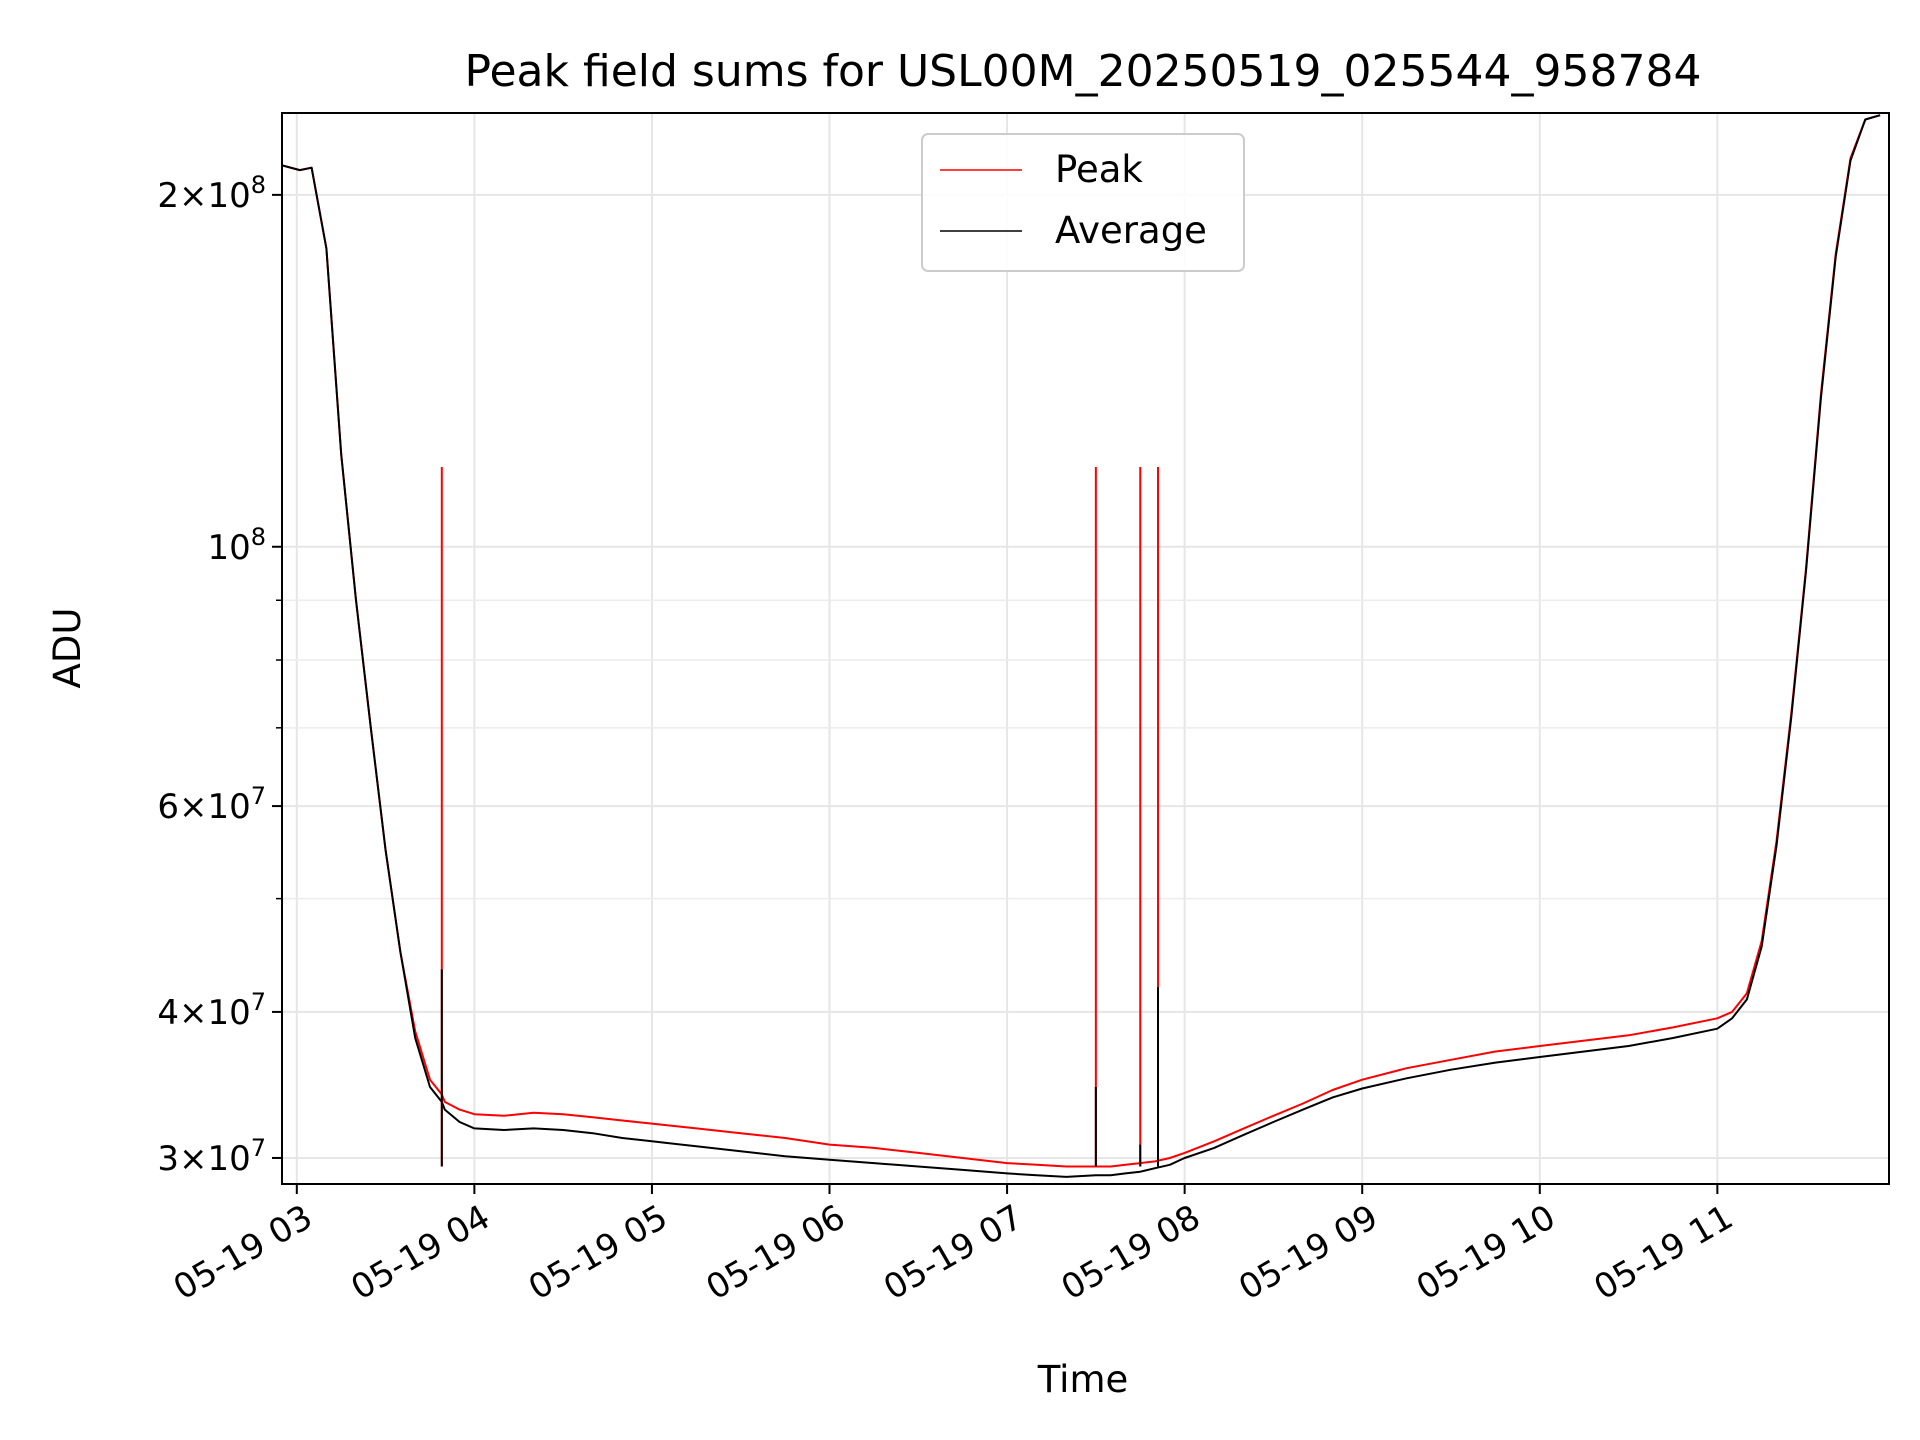  Describe the element at coordinates (211, 1010) in the screenshot. I see `y-tick-label: 4×107` at that location.